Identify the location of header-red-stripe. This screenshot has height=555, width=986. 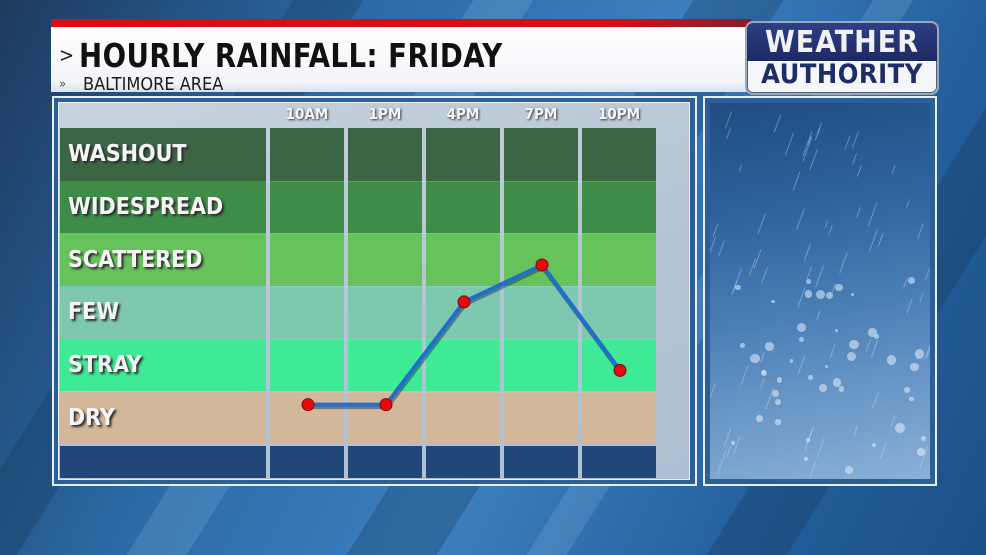
(401, 23).